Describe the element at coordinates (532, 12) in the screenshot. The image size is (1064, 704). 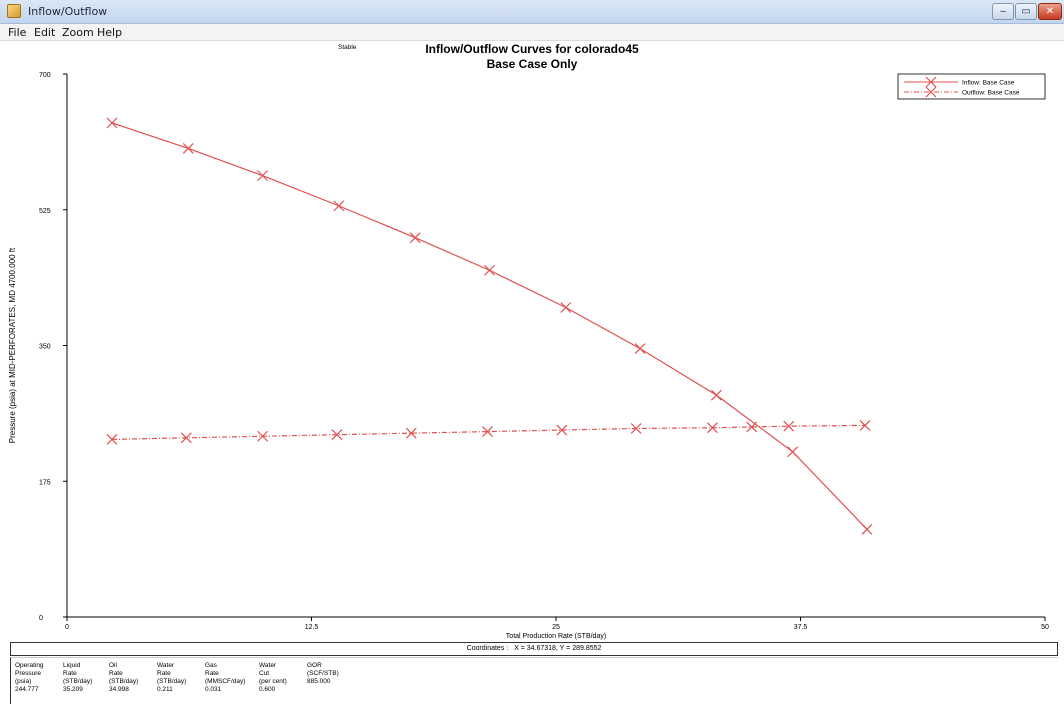
I see `window-titlebar: Inflow/Outflow ‒ ▭ ✕` at that location.